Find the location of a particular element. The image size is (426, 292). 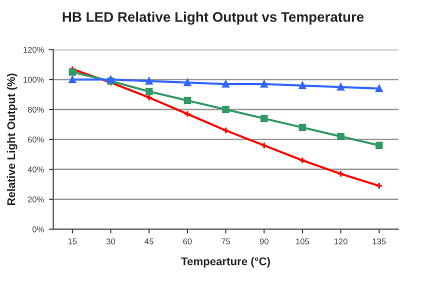

x-tick-label: 60 is located at coordinates (187, 241).